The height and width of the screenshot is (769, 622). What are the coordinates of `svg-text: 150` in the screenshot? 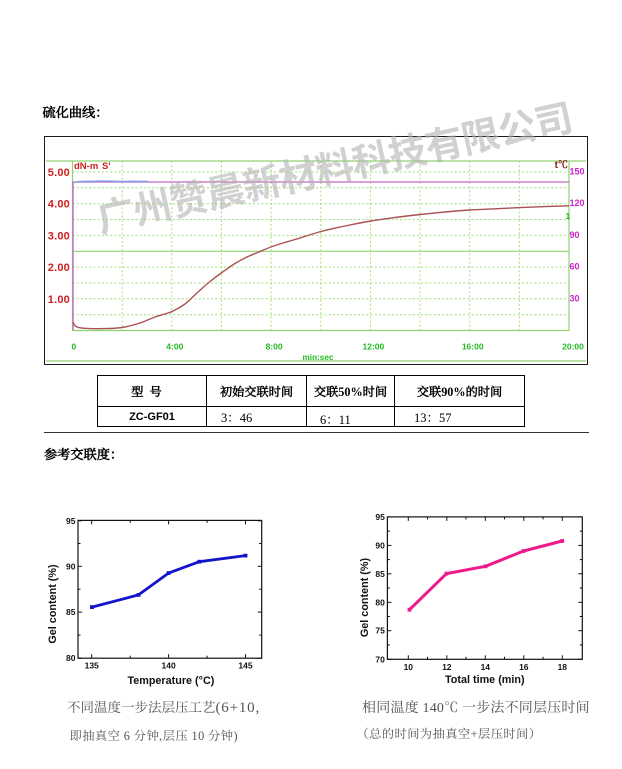 It's located at (577, 172).